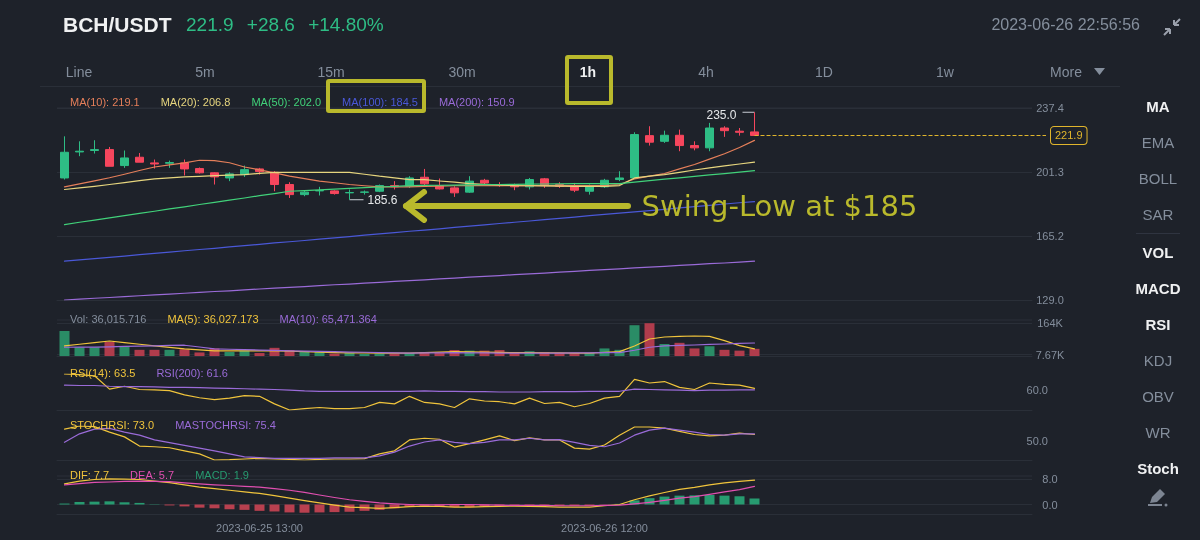 The height and width of the screenshot is (540, 1200). What do you see at coordinates (112, 424) in the screenshot?
I see `series-label: STOCHRSI: 73.0` at bounding box center [112, 424].